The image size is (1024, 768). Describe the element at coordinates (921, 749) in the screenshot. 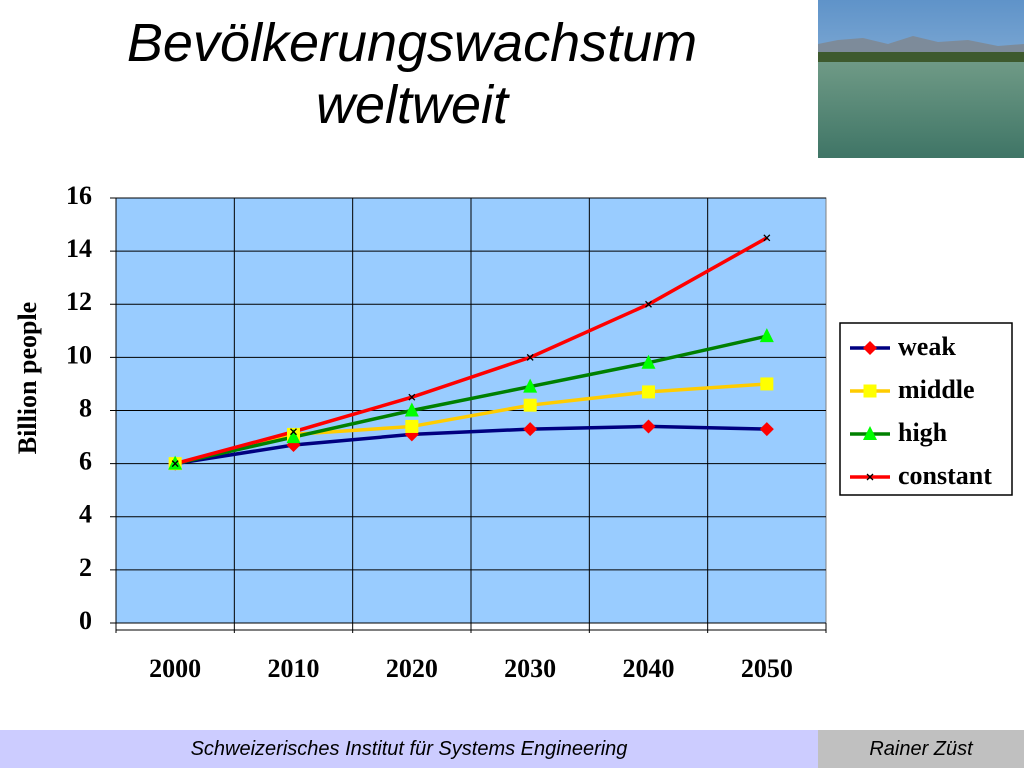

I see `footer-author: Rainer Züst` at that location.